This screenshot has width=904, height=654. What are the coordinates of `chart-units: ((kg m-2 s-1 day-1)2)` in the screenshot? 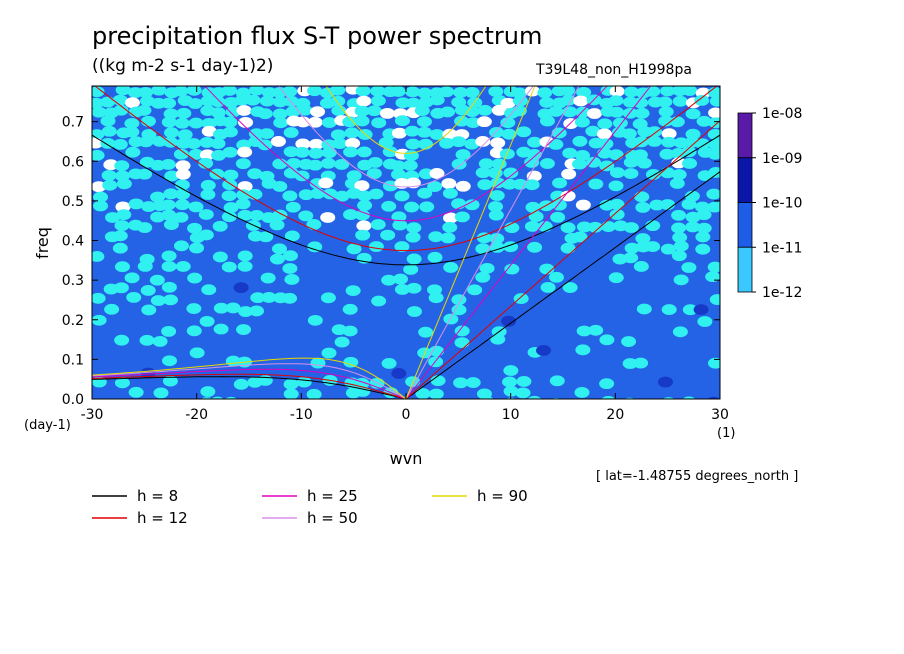 It's located at (183, 66).